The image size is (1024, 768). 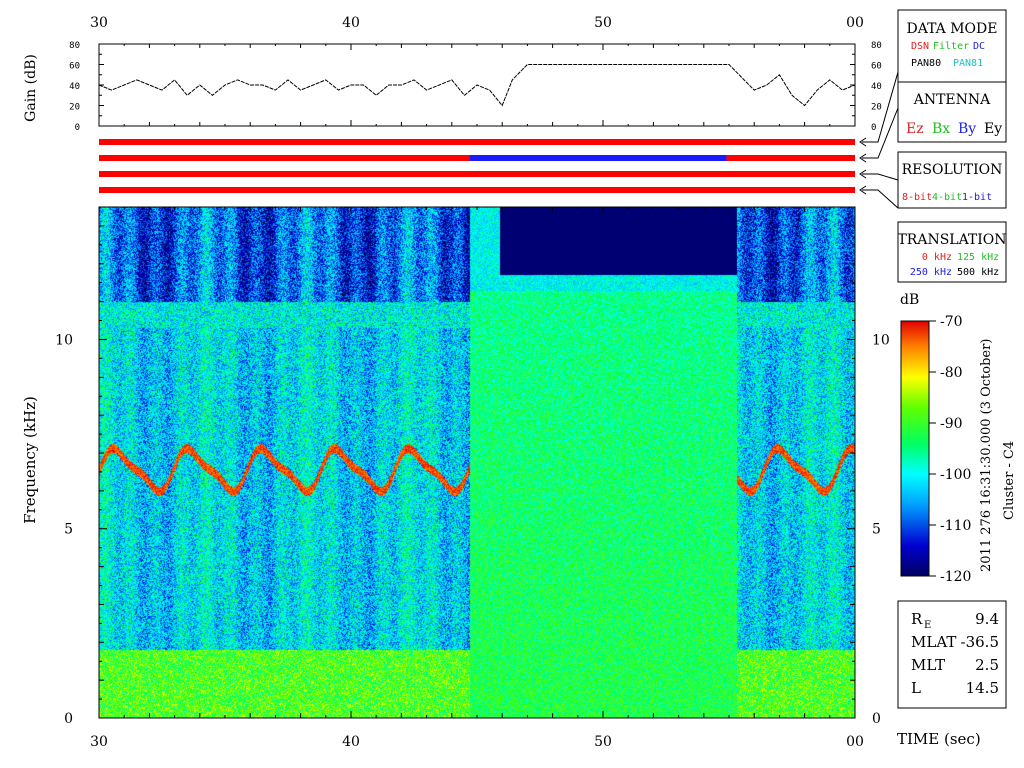 What do you see at coordinates (952, 180) in the screenshot?
I see `resolution-box: RESOLUTION 8-bit 4-bit 1-bit` at bounding box center [952, 180].